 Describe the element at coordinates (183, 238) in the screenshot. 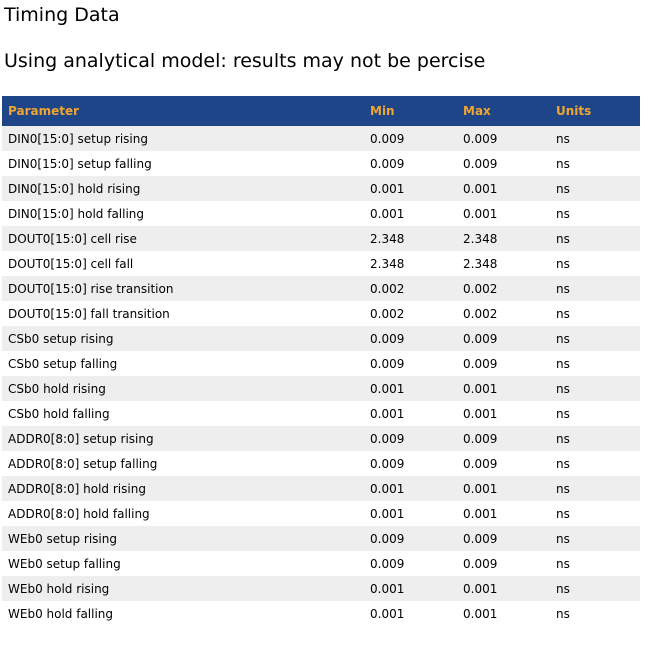

I see `table-cell: DOUT0[15:0] cell rise` at that location.